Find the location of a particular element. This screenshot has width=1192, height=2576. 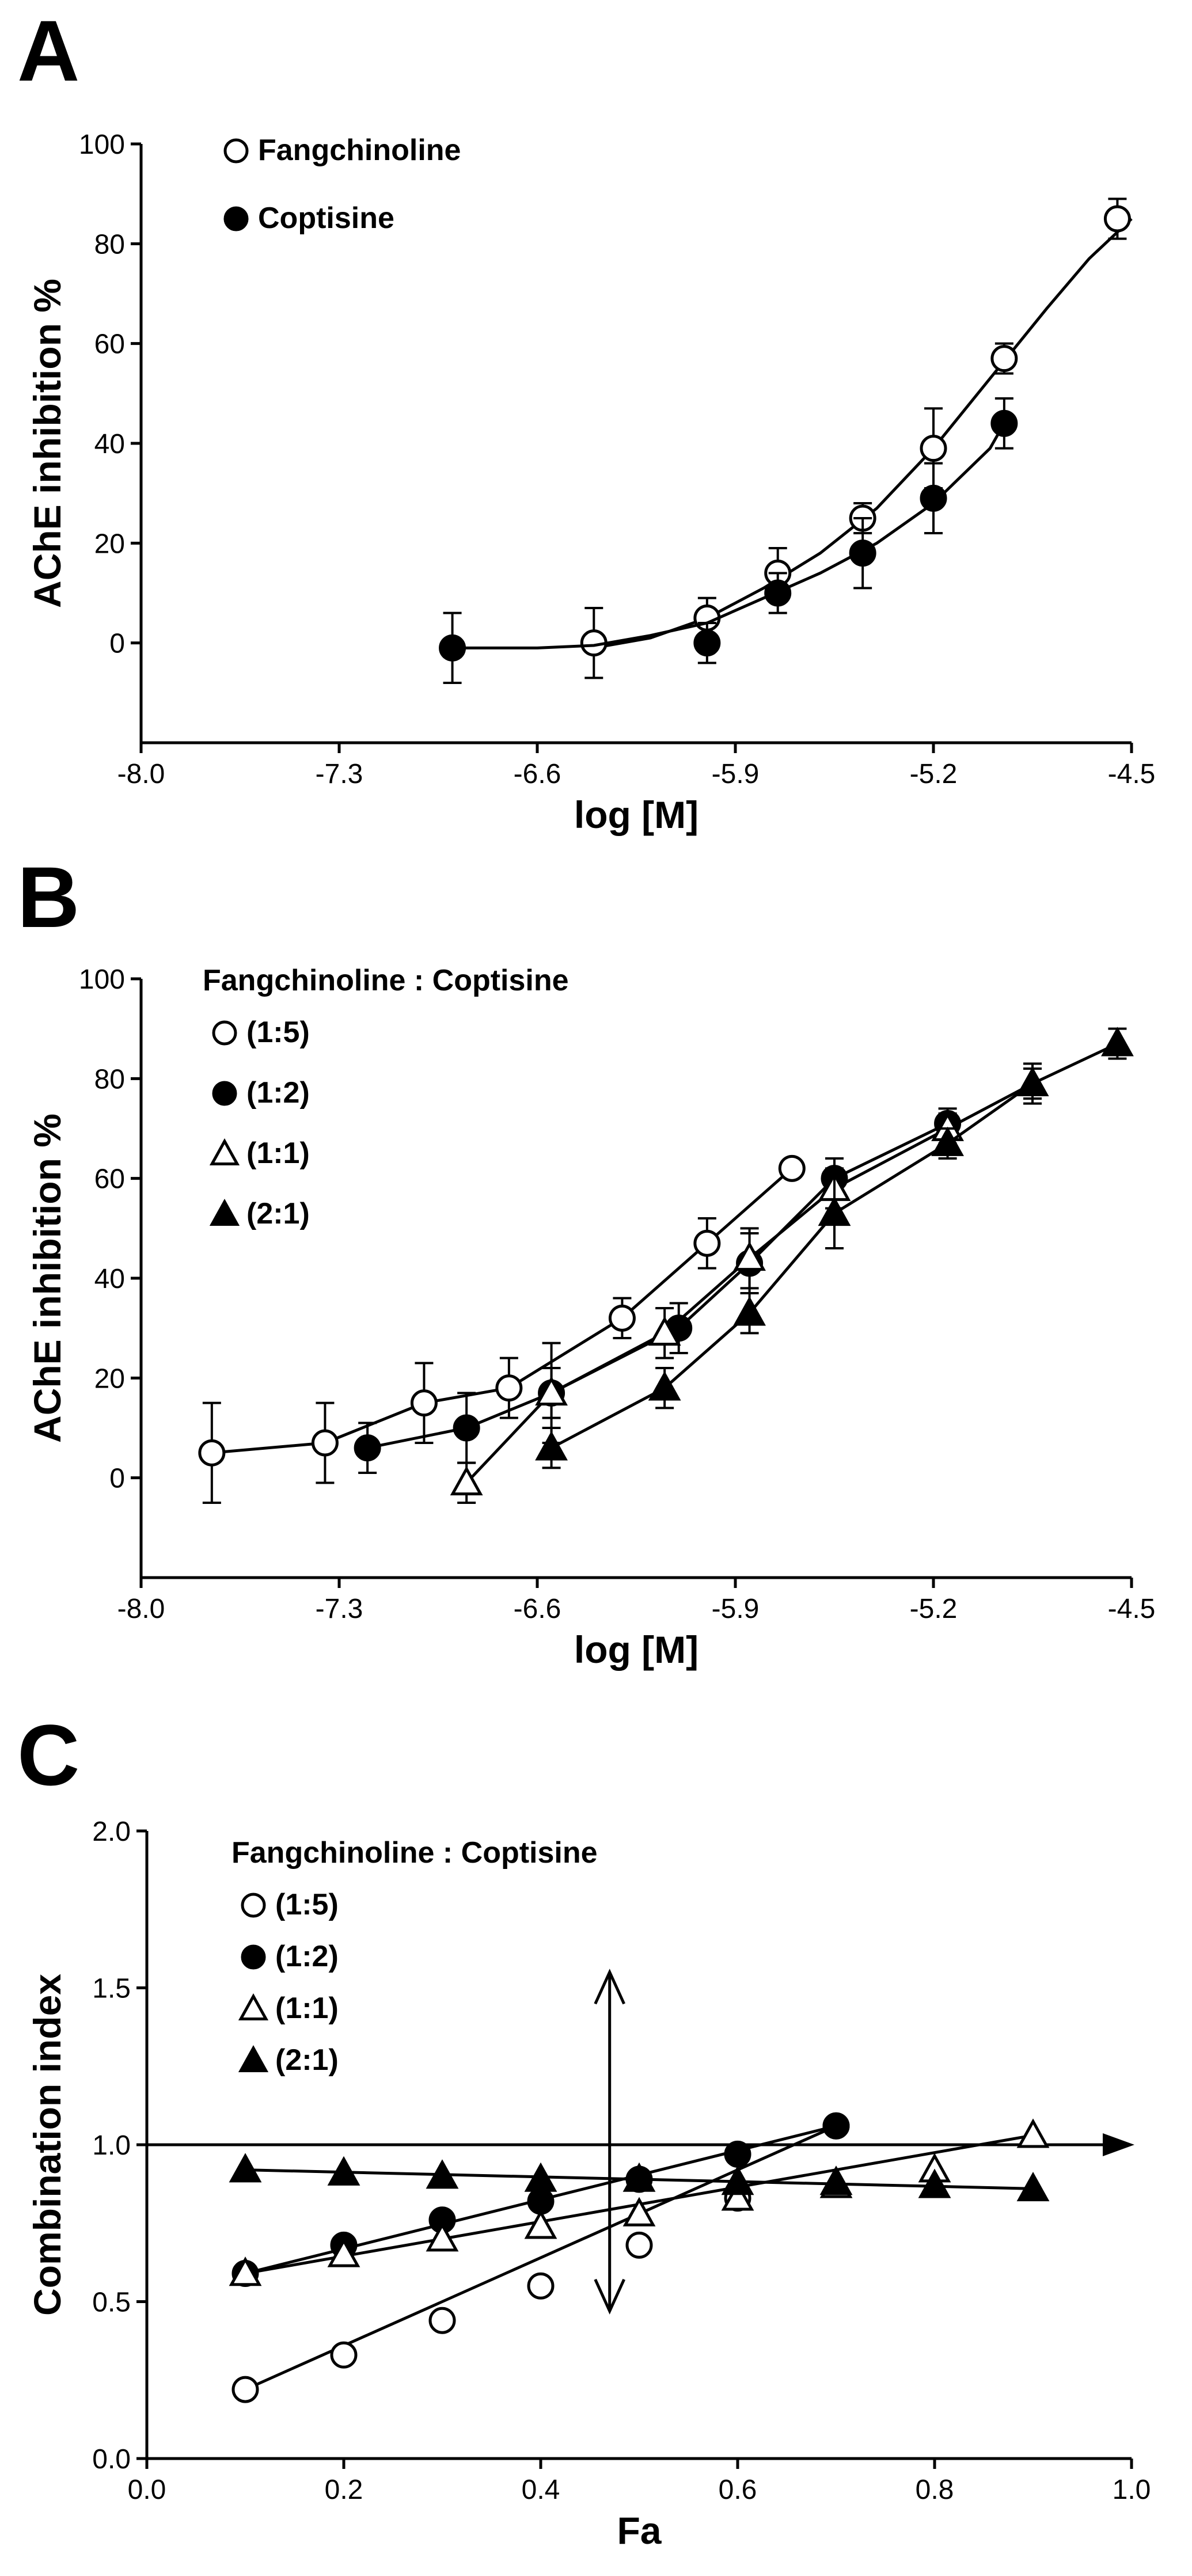

y-tick-label: 80 is located at coordinates (109, 1079).